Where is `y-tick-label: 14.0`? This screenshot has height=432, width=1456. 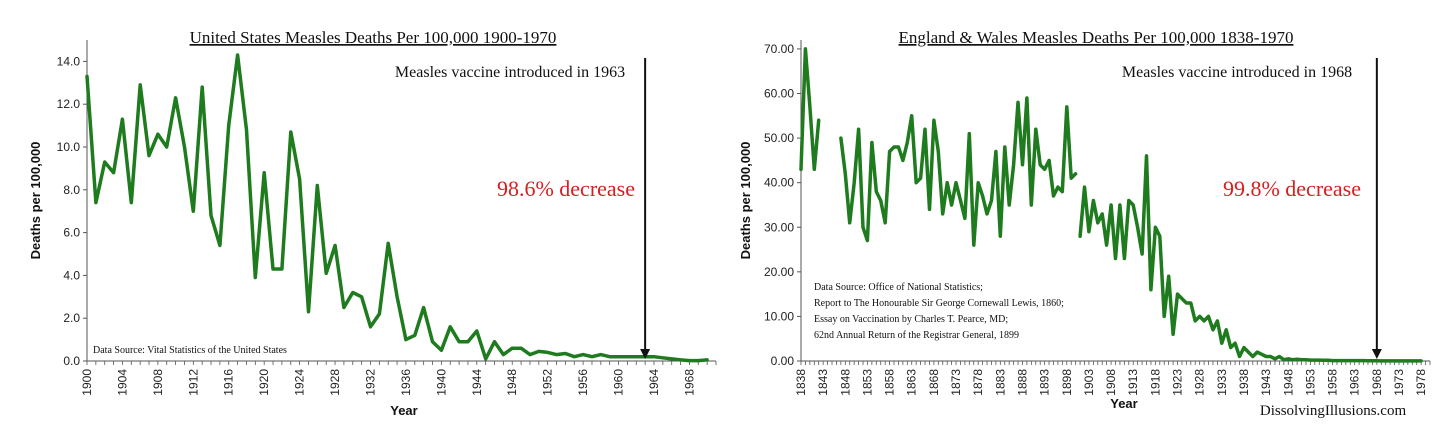 y-tick-label: 14.0 is located at coordinates (69, 61).